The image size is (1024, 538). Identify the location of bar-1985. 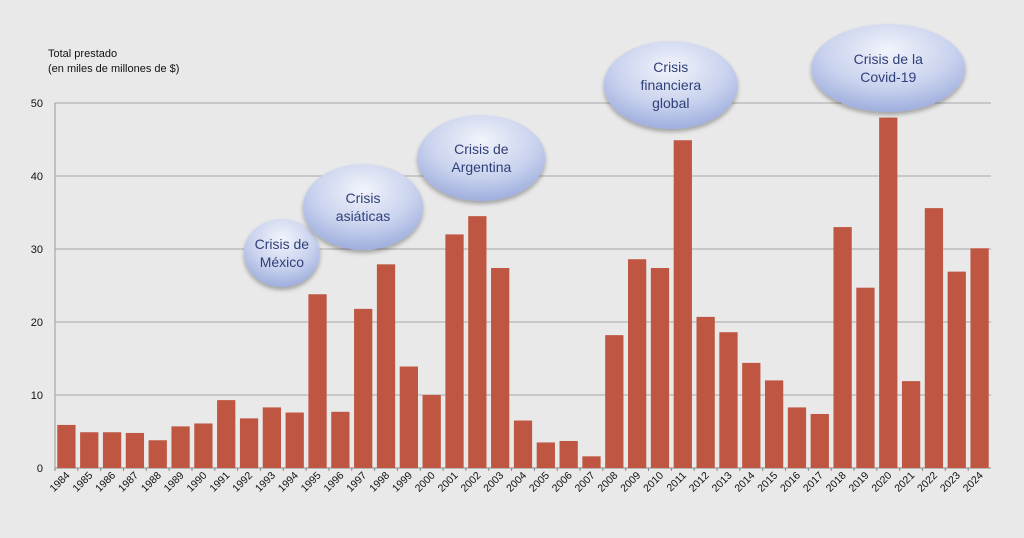
(89, 450).